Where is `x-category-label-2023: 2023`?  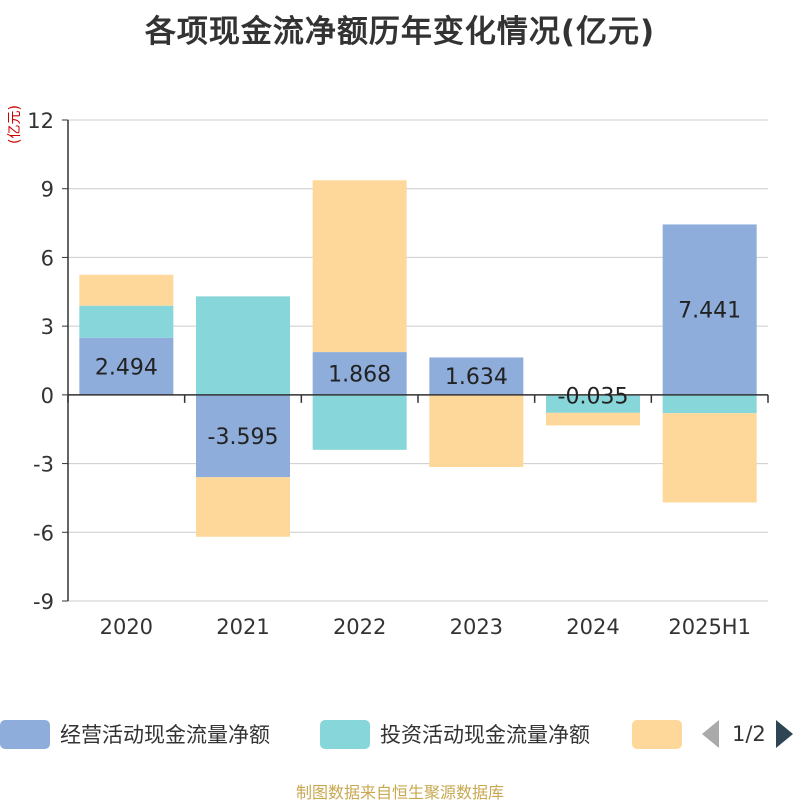 x-category-label-2023: 2023 is located at coordinates (476, 627).